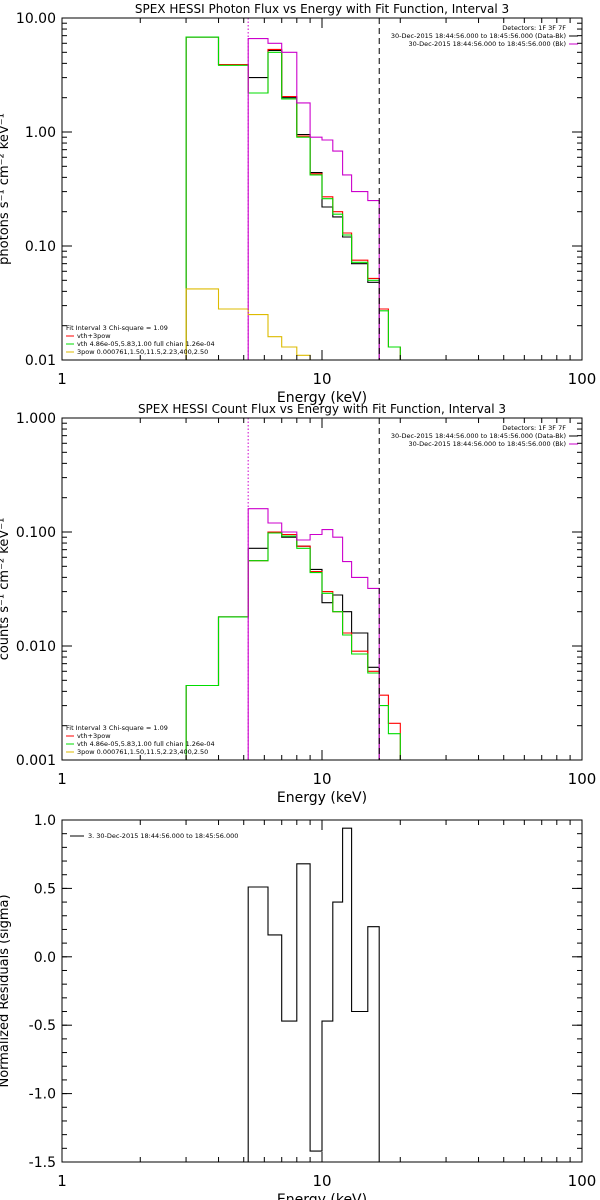 The image size is (600, 1200). Describe the element at coordinates (42, 1026) in the screenshot. I see `y-tick-label: -0.5` at that location.